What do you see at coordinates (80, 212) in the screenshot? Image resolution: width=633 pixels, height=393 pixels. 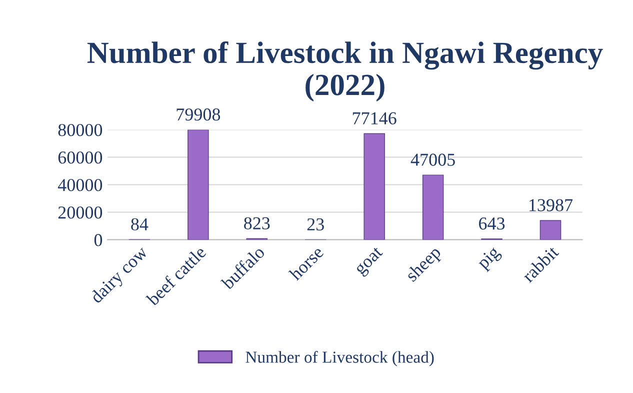 I see `y-tick-label: 20000` at bounding box center [80, 212].